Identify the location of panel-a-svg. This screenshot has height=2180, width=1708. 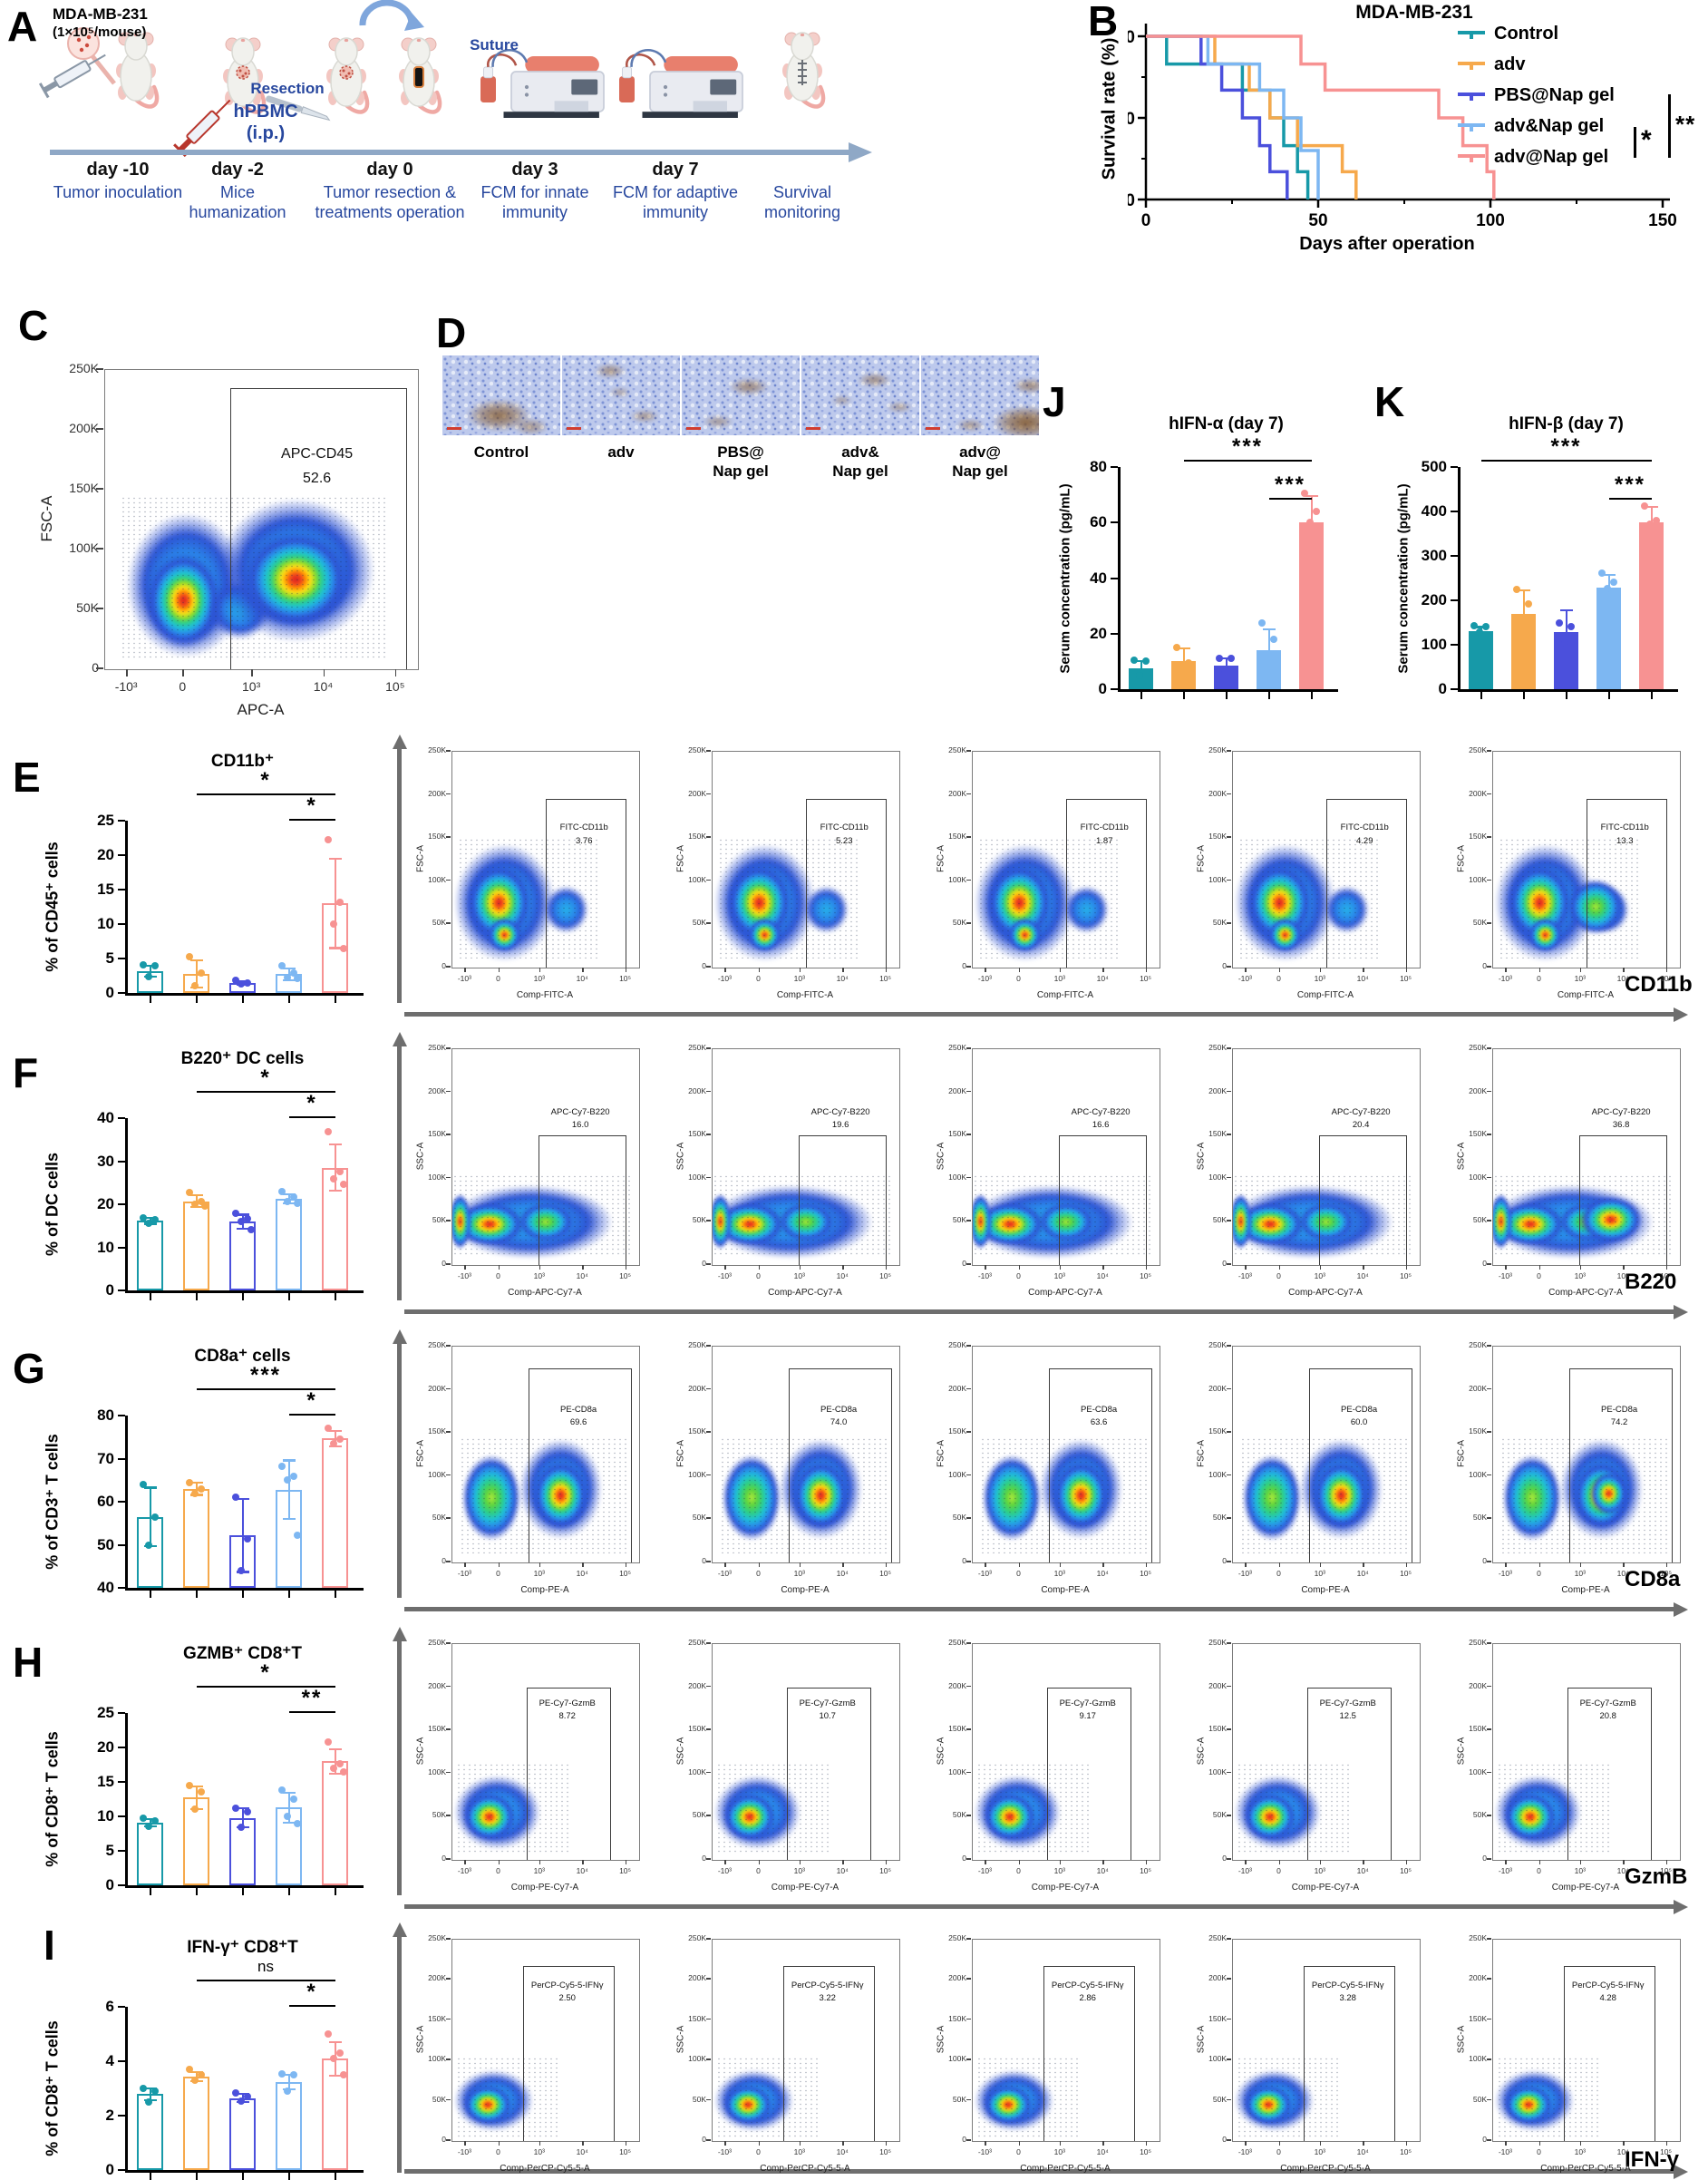
(455, 81).